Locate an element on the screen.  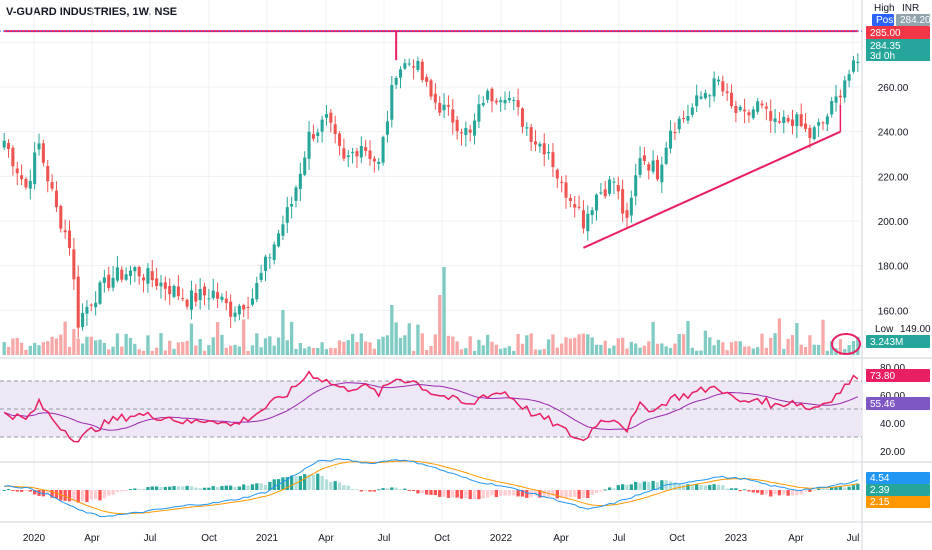
post-label: Post is located at coordinates (884, 20).